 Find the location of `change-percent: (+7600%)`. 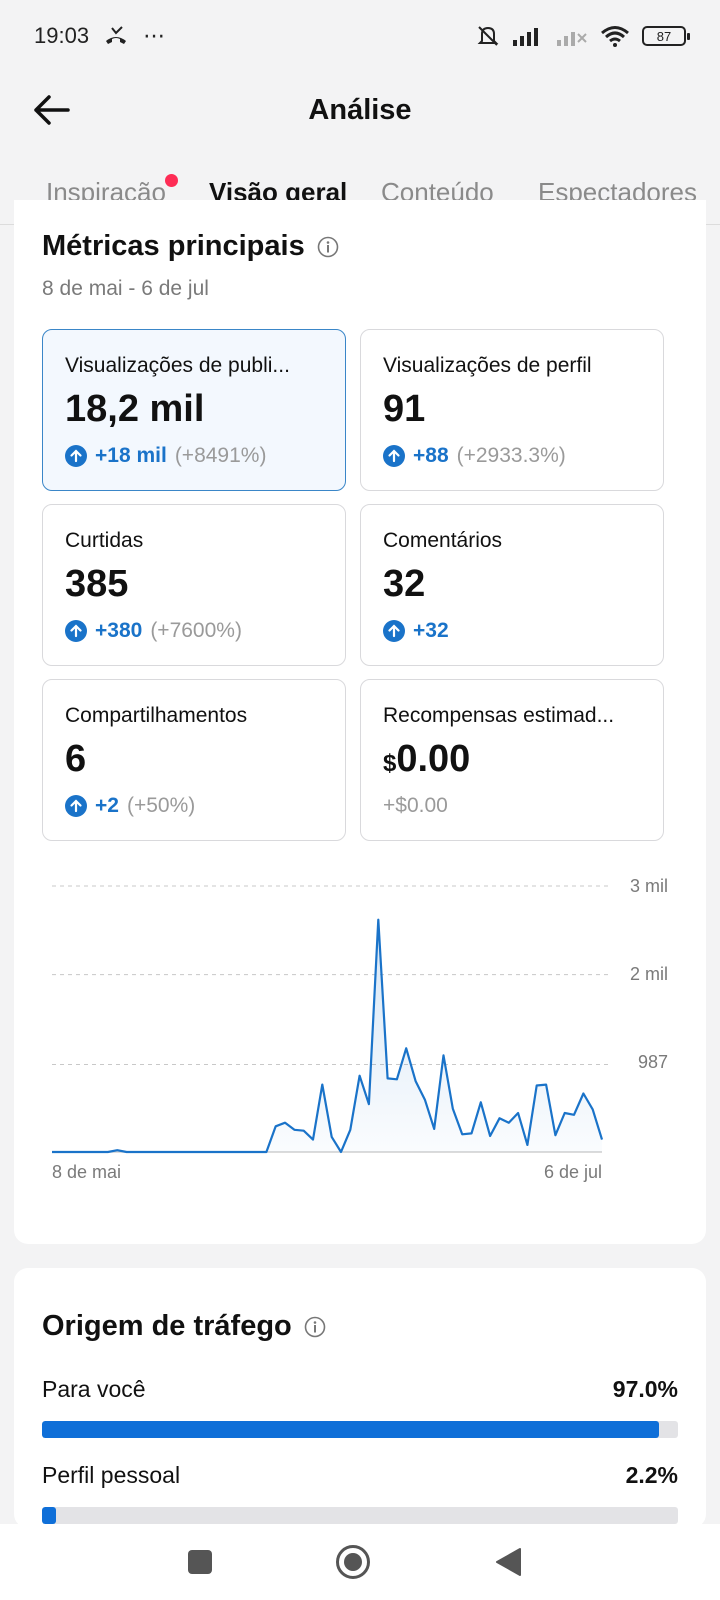

change-percent: (+7600%) is located at coordinates (196, 630).